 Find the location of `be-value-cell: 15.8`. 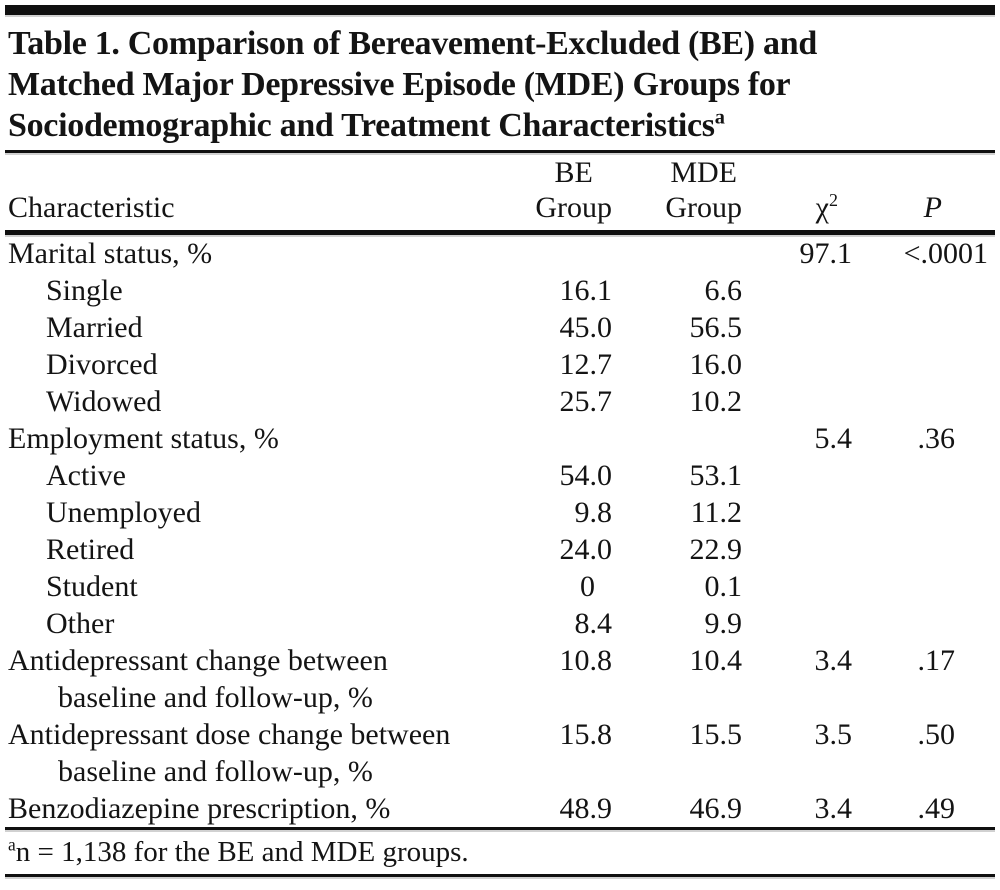

be-value-cell: 15.8 is located at coordinates (586, 734).